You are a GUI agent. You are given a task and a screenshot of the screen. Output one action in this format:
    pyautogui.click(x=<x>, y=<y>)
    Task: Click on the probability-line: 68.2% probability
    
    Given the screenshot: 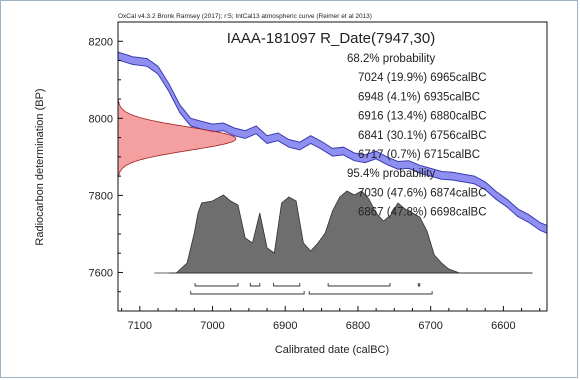 What is the action you would take?
    pyautogui.click(x=391, y=59)
    